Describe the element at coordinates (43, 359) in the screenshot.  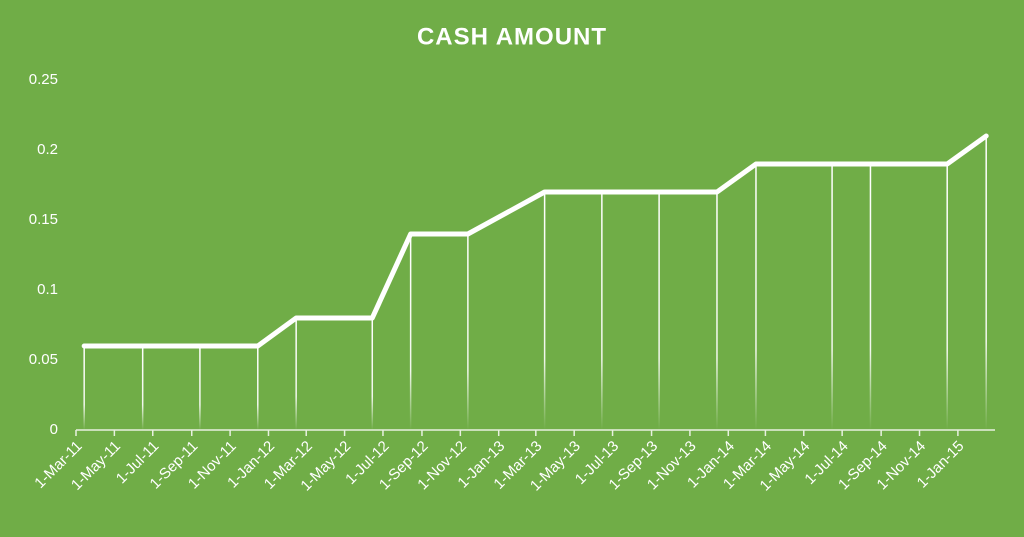
I see `y-tick-label: 0.05` at that location.